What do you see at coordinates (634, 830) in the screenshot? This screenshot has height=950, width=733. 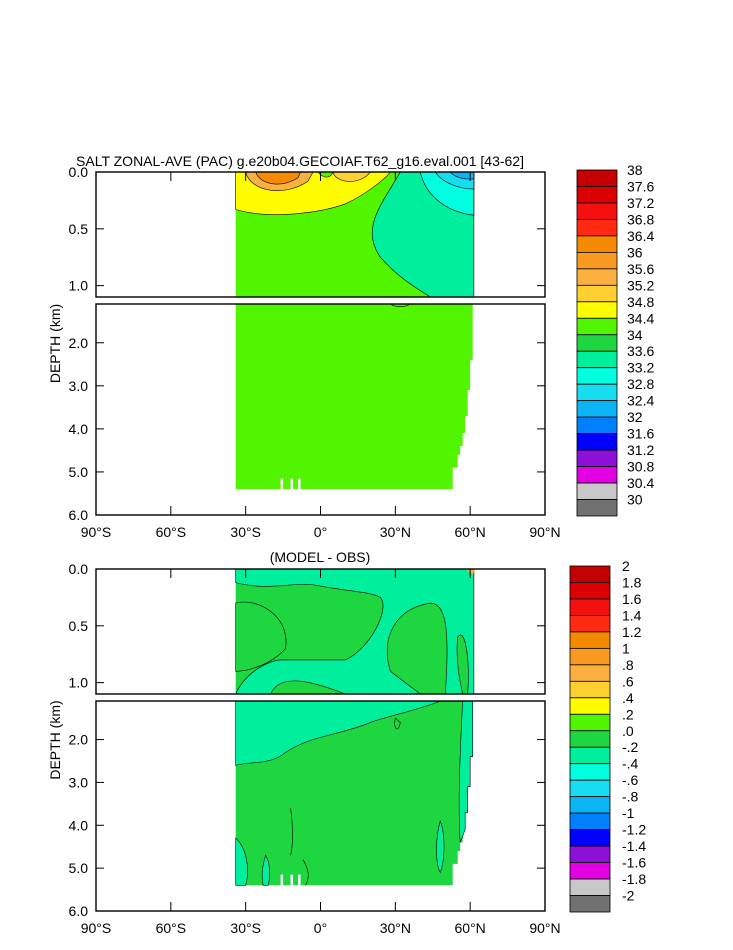 I see `colorbar-label: -1.2` at bounding box center [634, 830].